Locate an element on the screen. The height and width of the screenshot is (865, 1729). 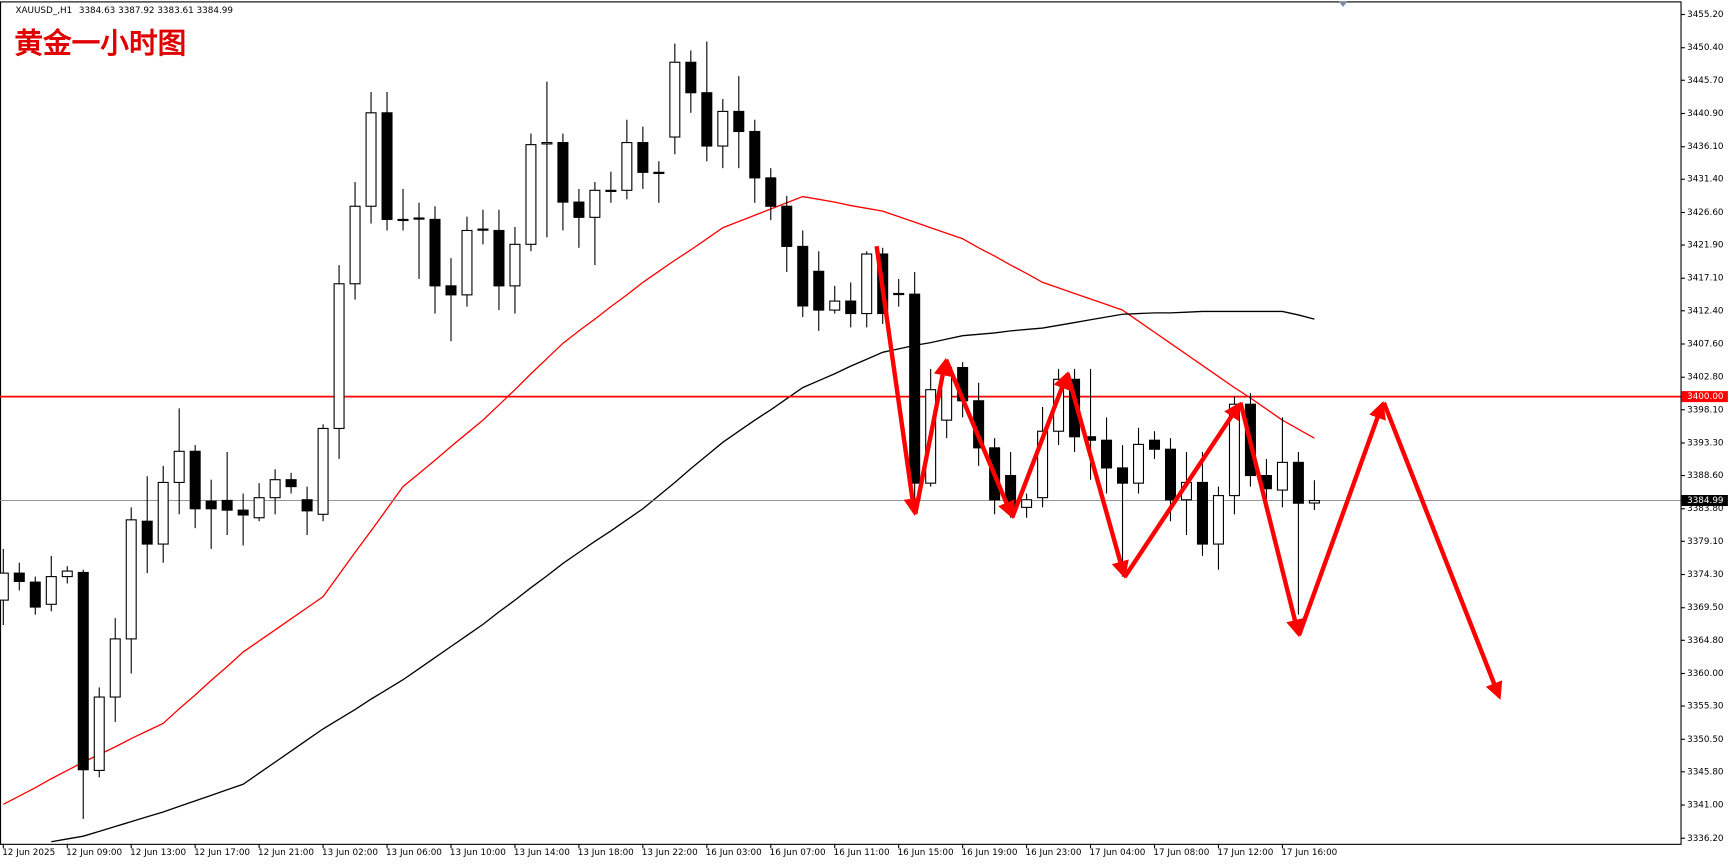
chart-title: 黄金一小时图 is located at coordinates (100, 43).